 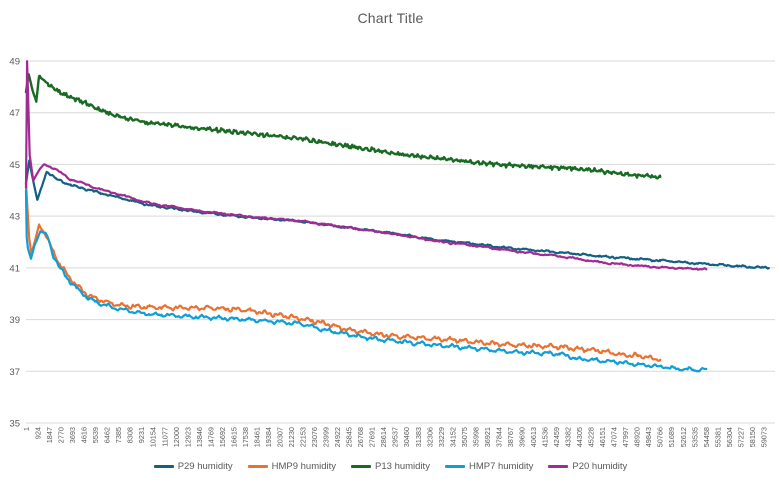 What do you see at coordinates (84, 435) in the screenshot?
I see `x-tick-label: 4616` at bounding box center [84, 435].